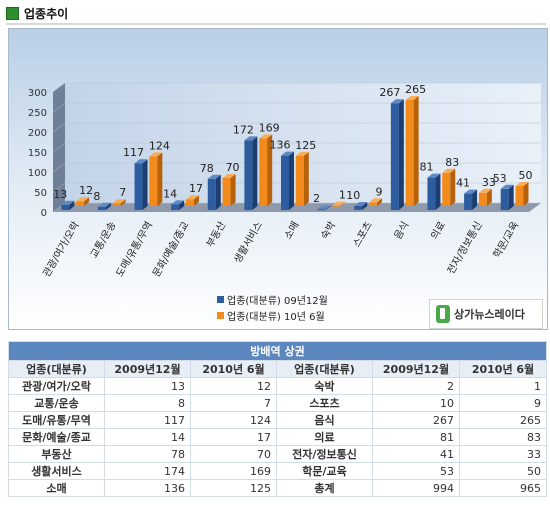  What do you see at coordinates (233, 167) in the screenshot?
I see `data-label-2010: 70` at bounding box center [233, 167].